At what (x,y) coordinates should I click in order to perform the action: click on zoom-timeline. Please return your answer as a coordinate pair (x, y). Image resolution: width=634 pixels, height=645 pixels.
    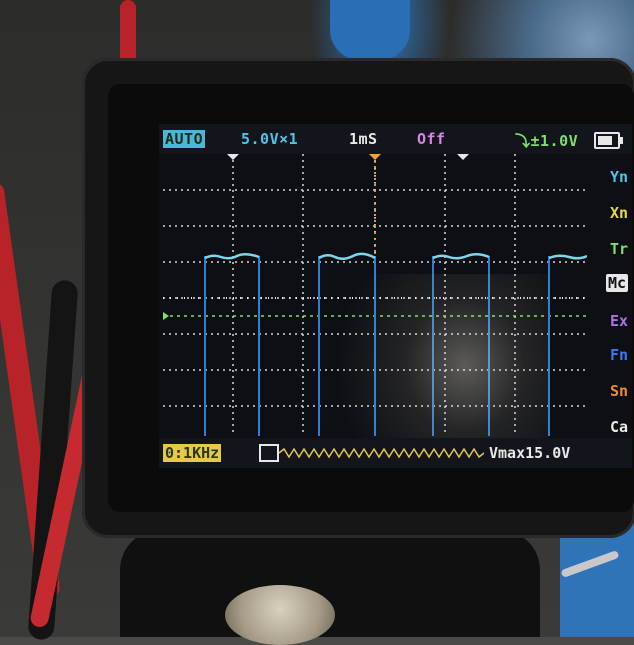
    Looking at the image, I should click on (381, 453).